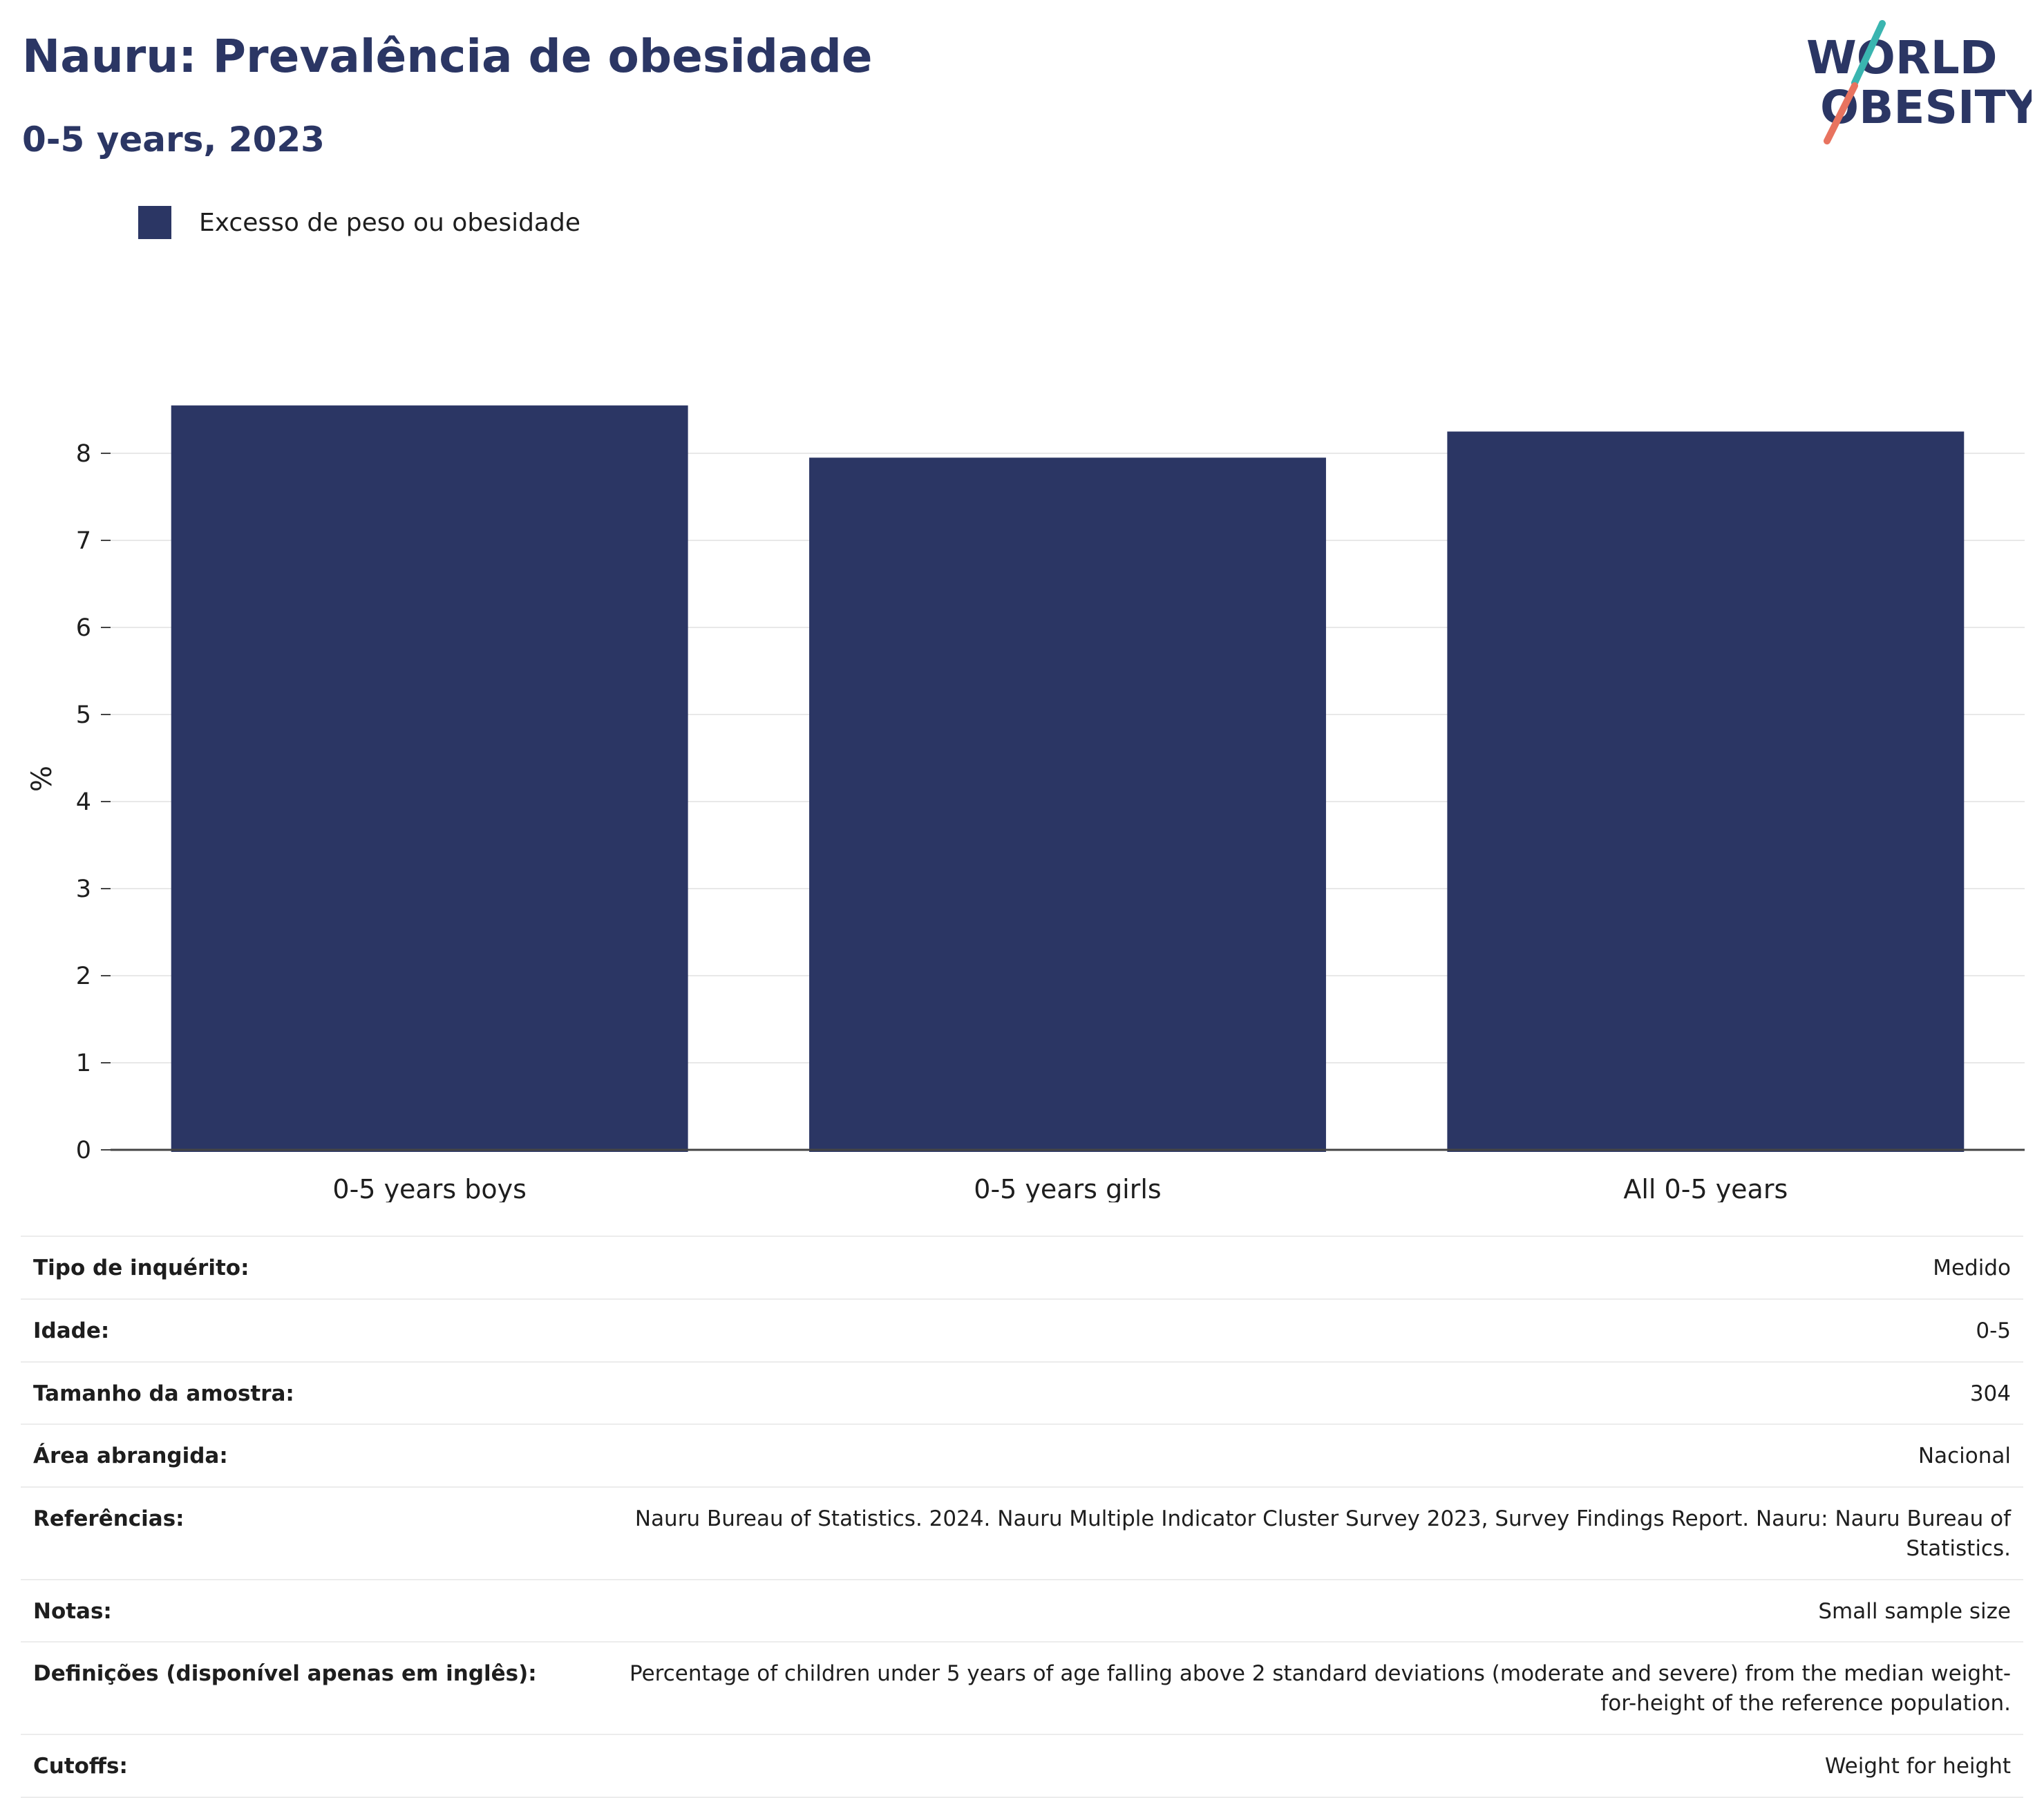  I want to click on world-obesity-logo: WORLD OBESITY, so click(1919, 82).